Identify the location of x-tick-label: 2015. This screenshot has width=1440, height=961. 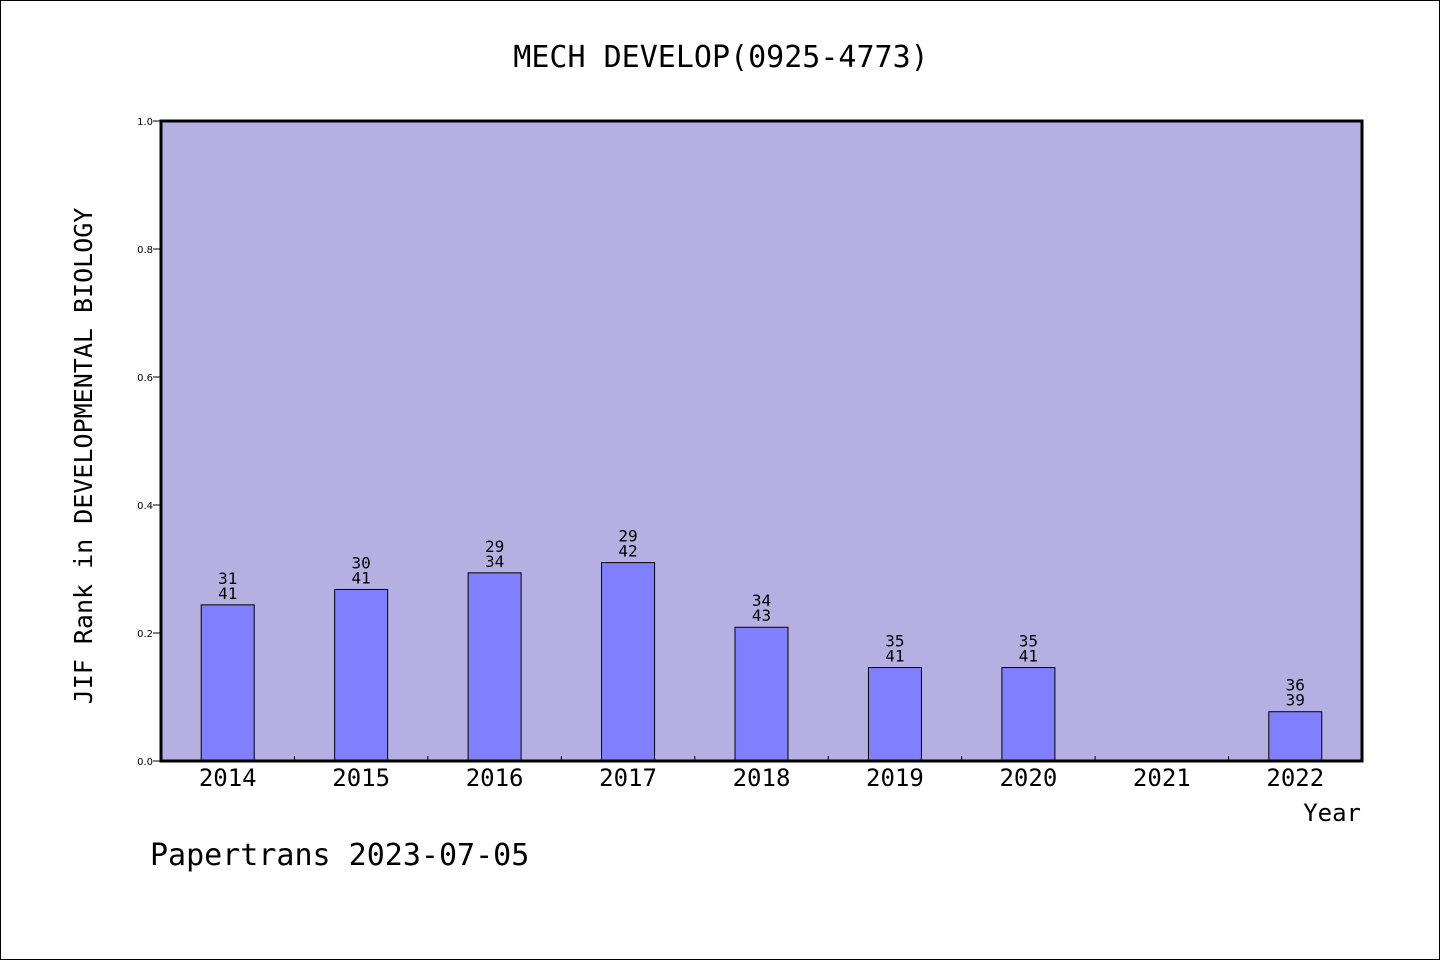
(361, 778).